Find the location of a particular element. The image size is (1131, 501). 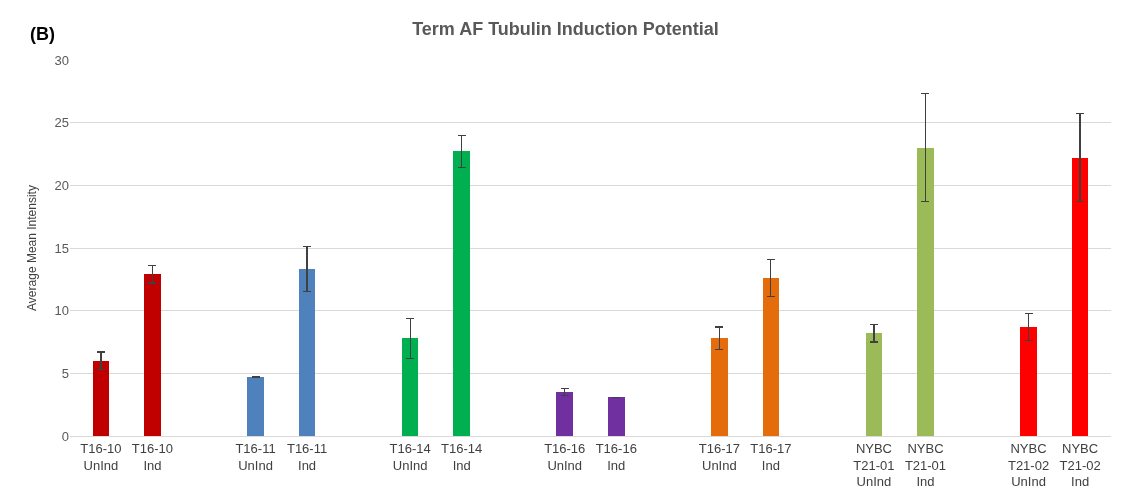

y-tick-label: 20 is located at coordinates (61, 185).